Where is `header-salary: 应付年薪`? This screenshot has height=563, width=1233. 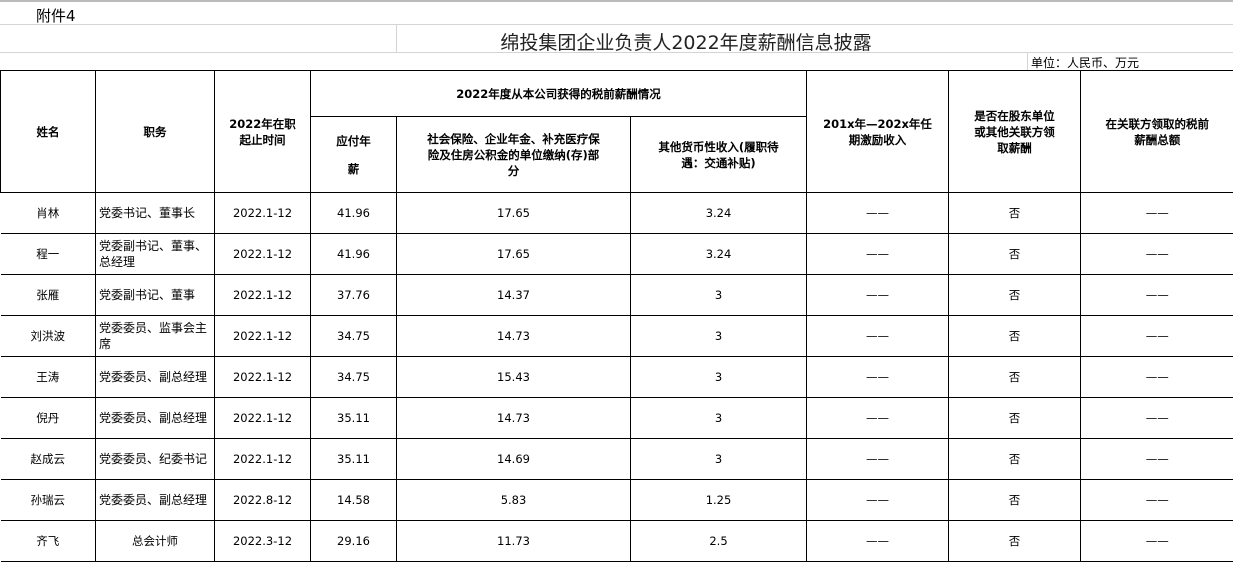 header-salary: 应付年薪 is located at coordinates (353, 154).